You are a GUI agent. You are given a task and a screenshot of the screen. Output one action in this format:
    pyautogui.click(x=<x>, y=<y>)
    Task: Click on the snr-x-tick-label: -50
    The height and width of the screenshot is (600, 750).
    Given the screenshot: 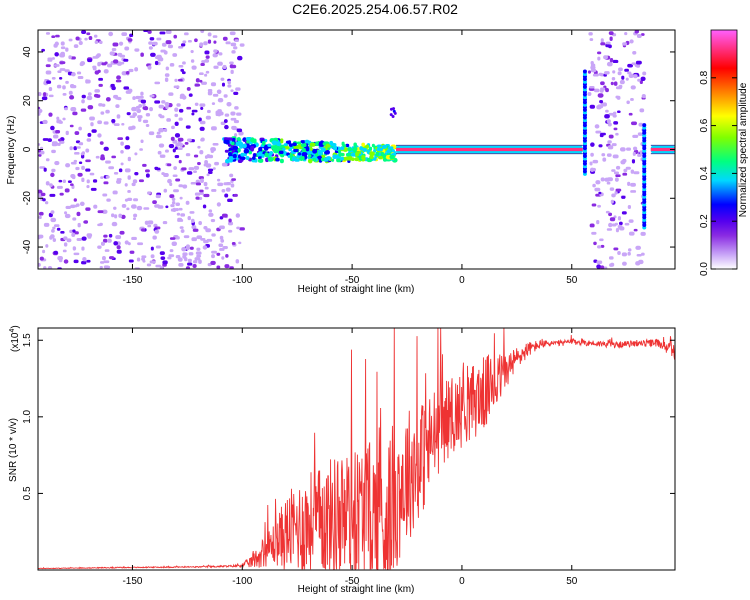 What is the action you would take?
    pyautogui.click(x=352, y=581)
    